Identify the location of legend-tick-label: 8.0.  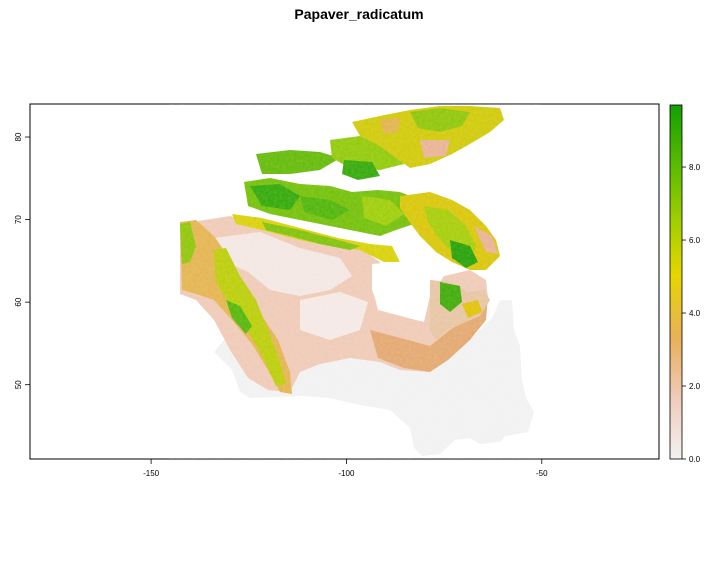
(695, 167).